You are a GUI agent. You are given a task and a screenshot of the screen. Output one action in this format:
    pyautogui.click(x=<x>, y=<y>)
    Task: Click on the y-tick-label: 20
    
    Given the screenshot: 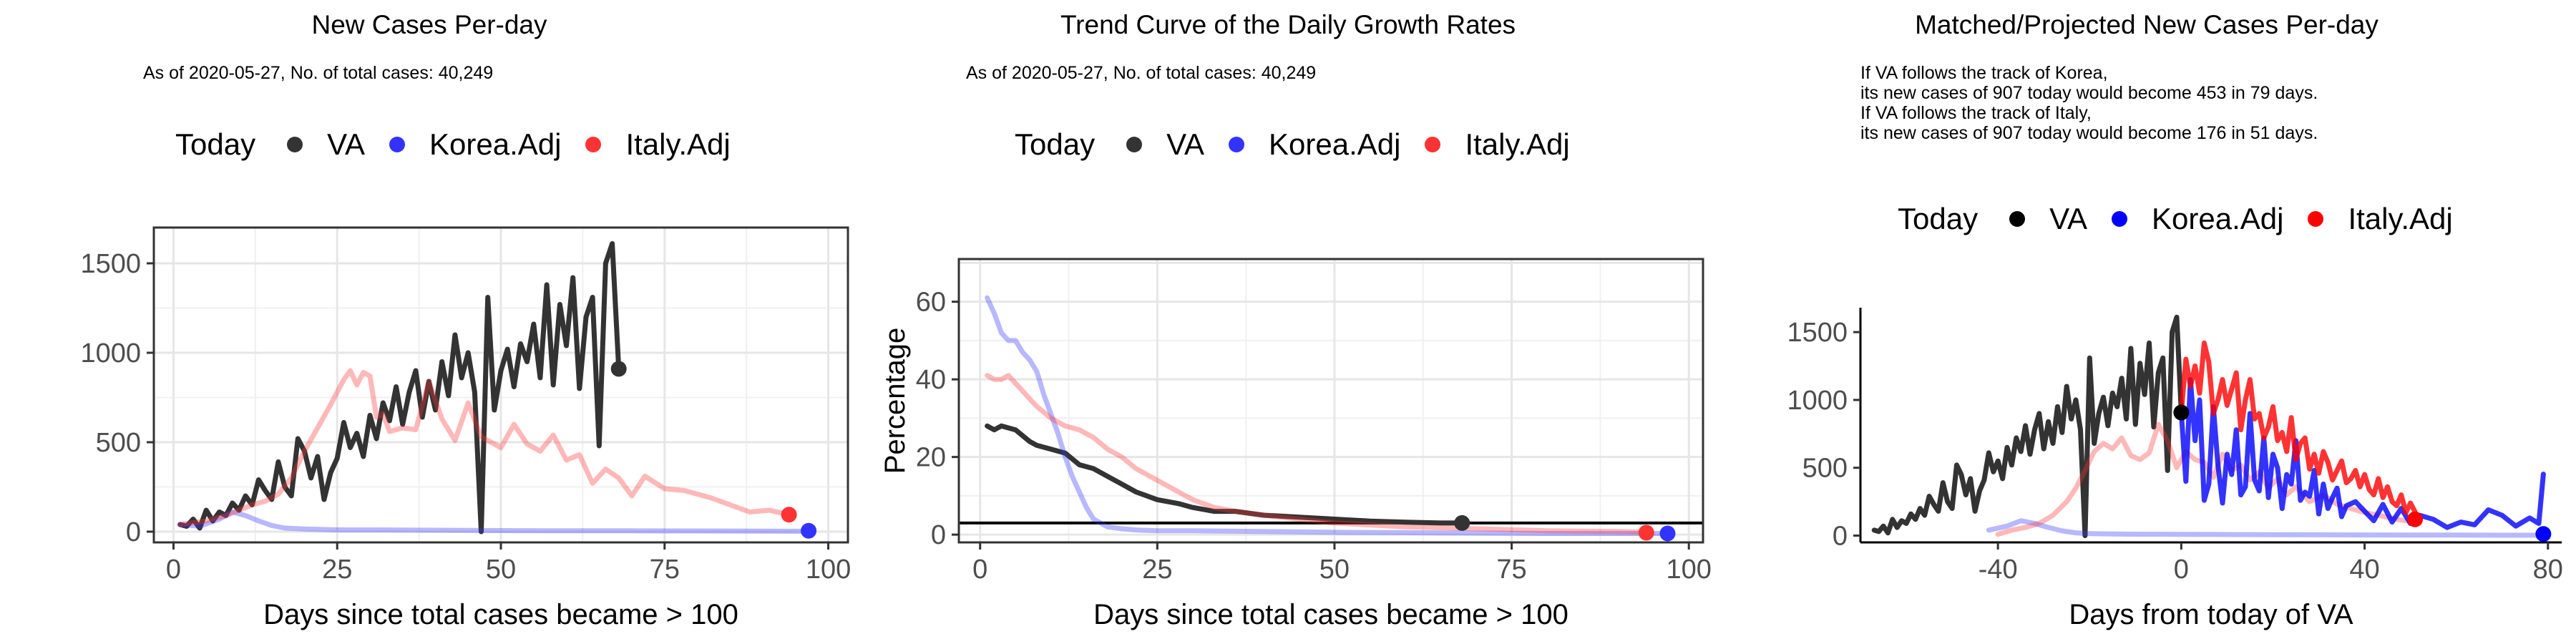 What is the action you would take?
    pyautogui.click(x=931, y=458)
    